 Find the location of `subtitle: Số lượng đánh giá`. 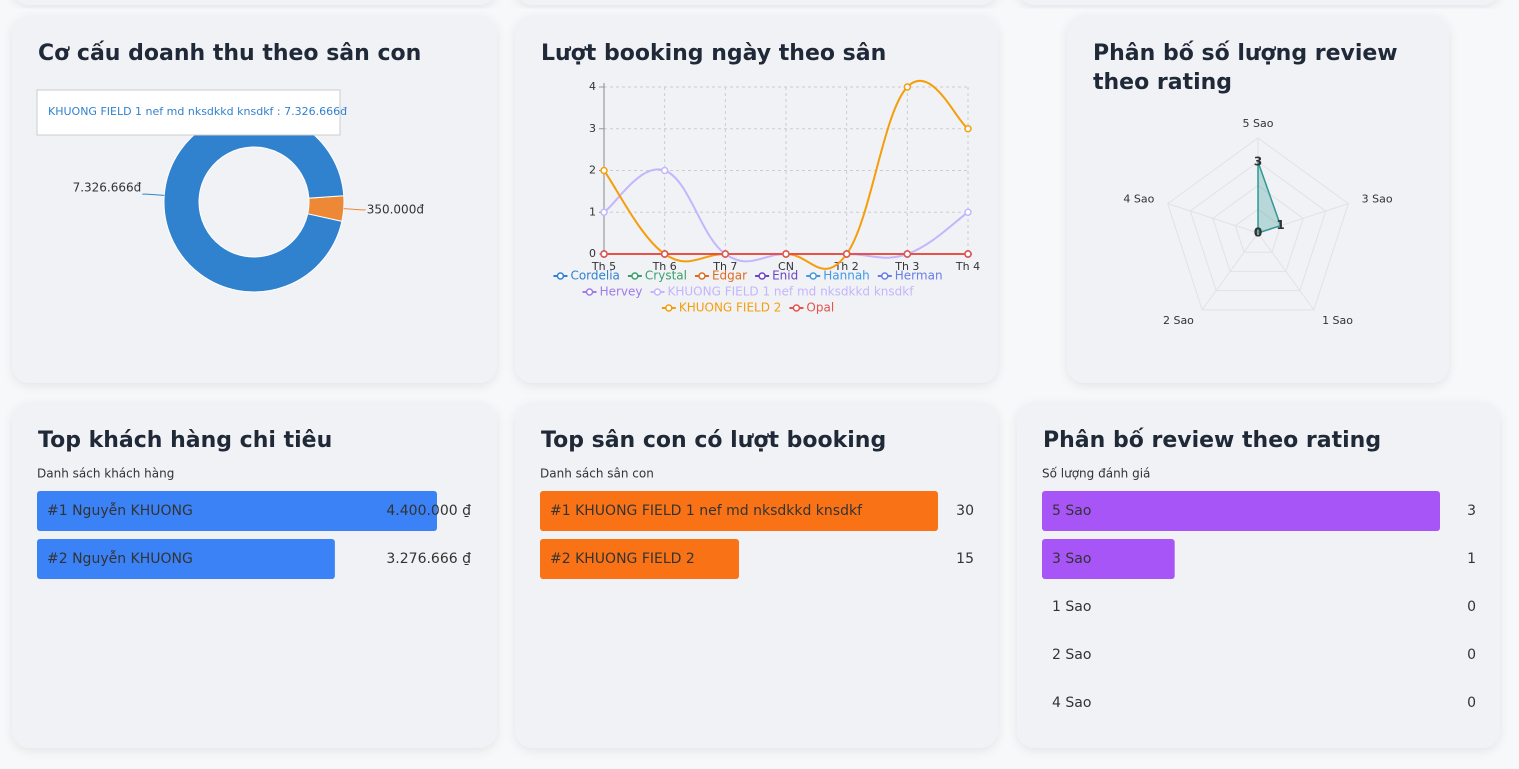

subtitle: Số lượng đánh giá is located at coordinates (1096, 474).